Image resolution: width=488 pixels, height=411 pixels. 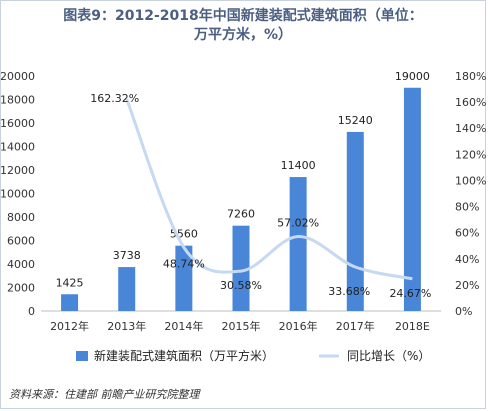 I want to click on bar-value-label: 11400, so click(x=298, y=165).